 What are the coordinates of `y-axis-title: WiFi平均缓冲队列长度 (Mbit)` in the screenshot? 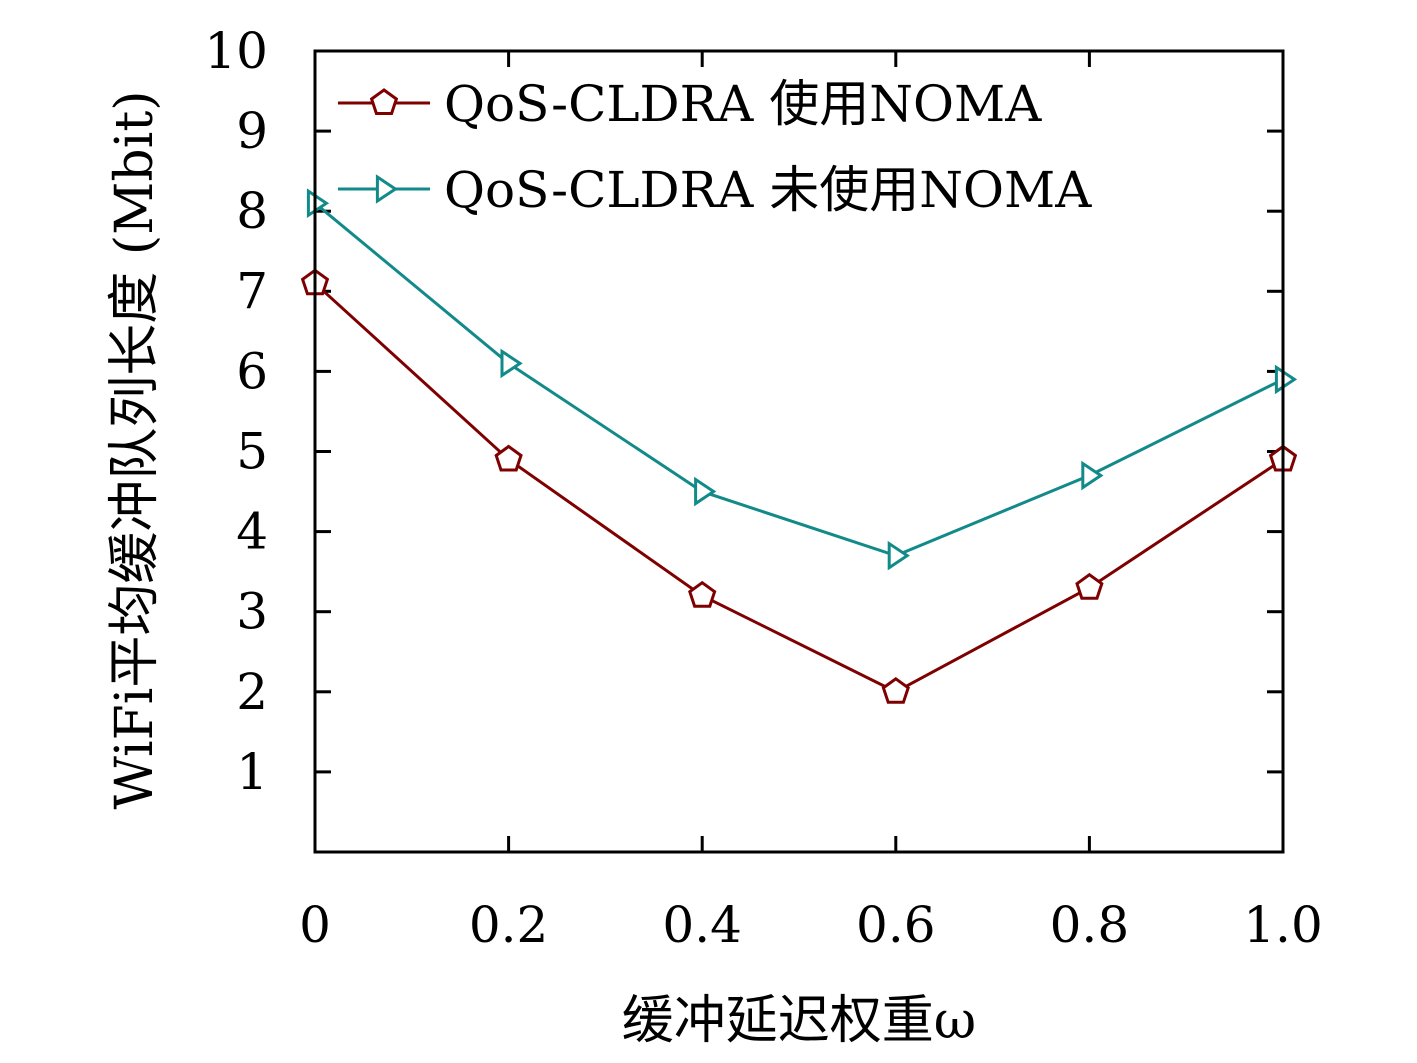 It's located at (135, 449).